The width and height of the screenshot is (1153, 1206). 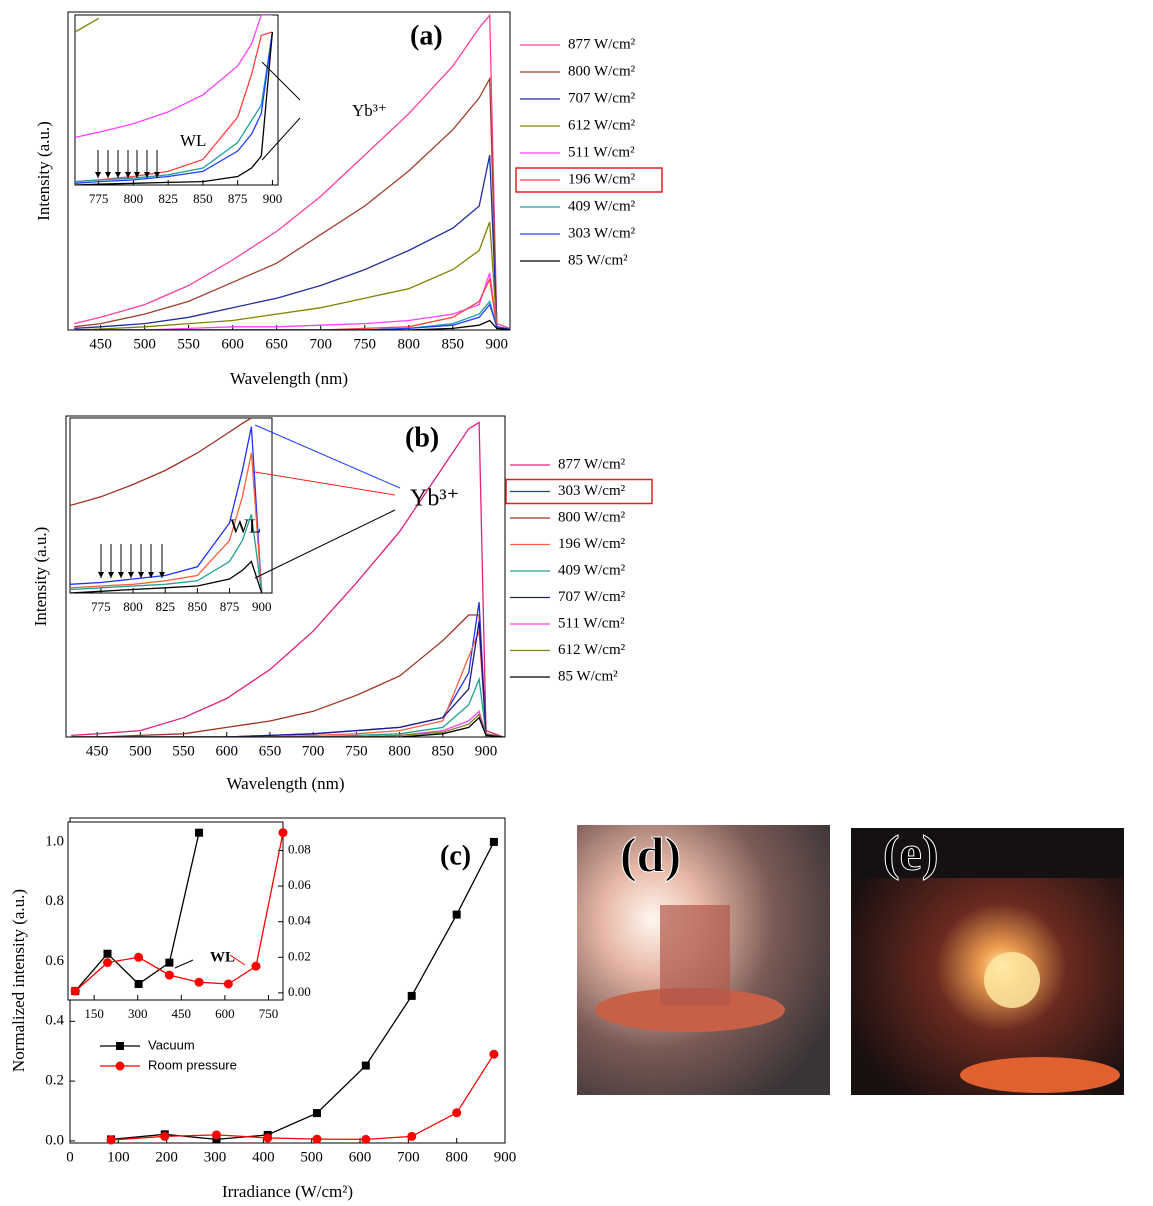 What do you see at coordinates (54, 961) in the screenshot?
I see `y-tick-label: 0.6` at bounding box center [54, 961].